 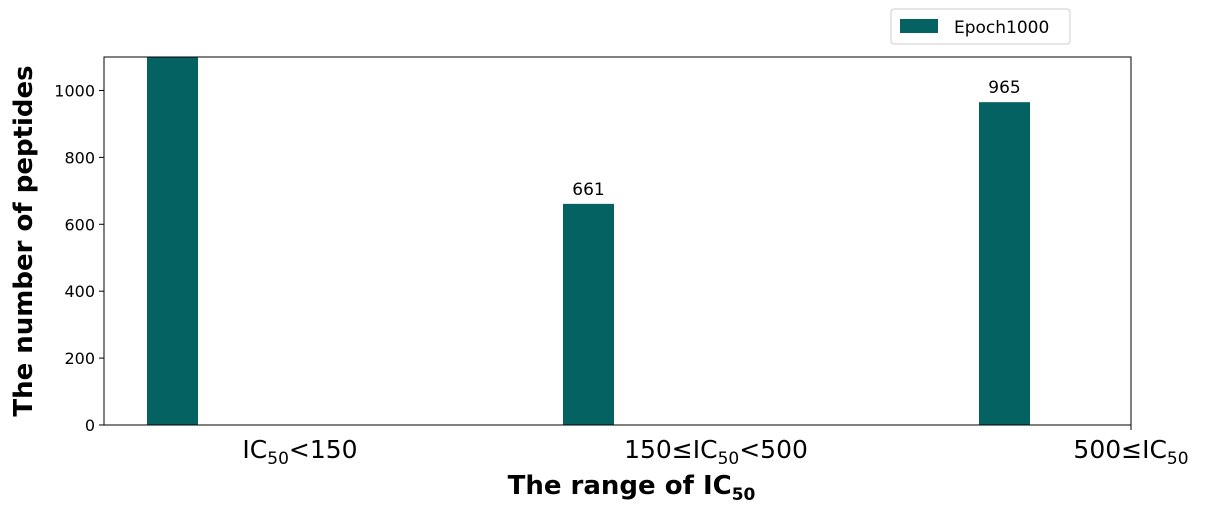 What do you see at coordinates (24, 240) in the screenshot?
I see `y-axis-label: The number of peptides` at bounding box center [24, 240].